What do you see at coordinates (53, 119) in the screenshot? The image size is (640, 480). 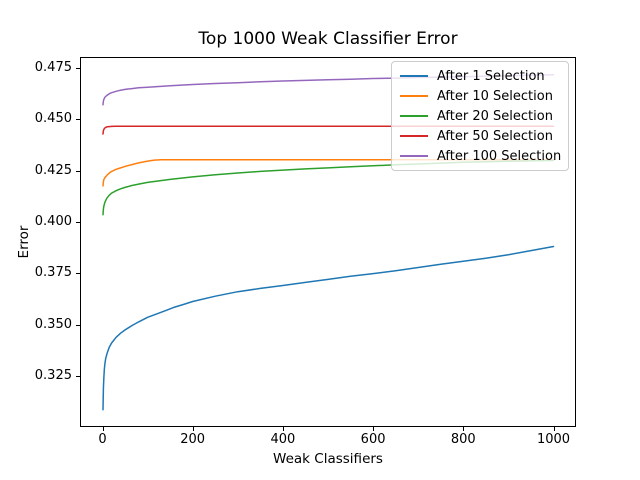 I see `y-tick-label: 0.450` at bounding box center [53, 119].